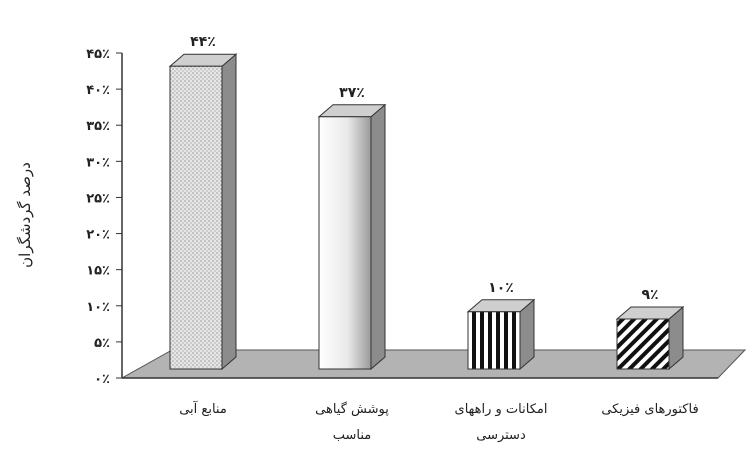 The height and width of the screenshot is (454, 750). I want to click on y-tick-label: ۱۵٪, so click(98, 271).